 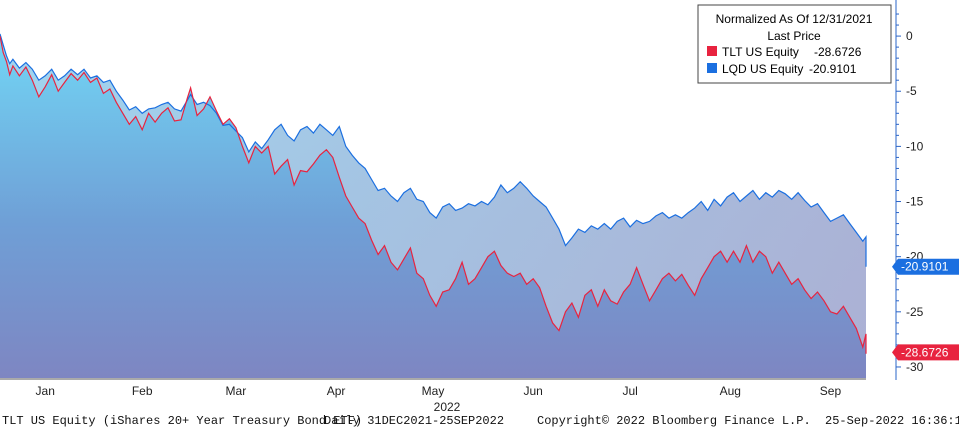 I want to click on legend-entry-tlt-name: TLT US Equity, so click(x=760, y=52).